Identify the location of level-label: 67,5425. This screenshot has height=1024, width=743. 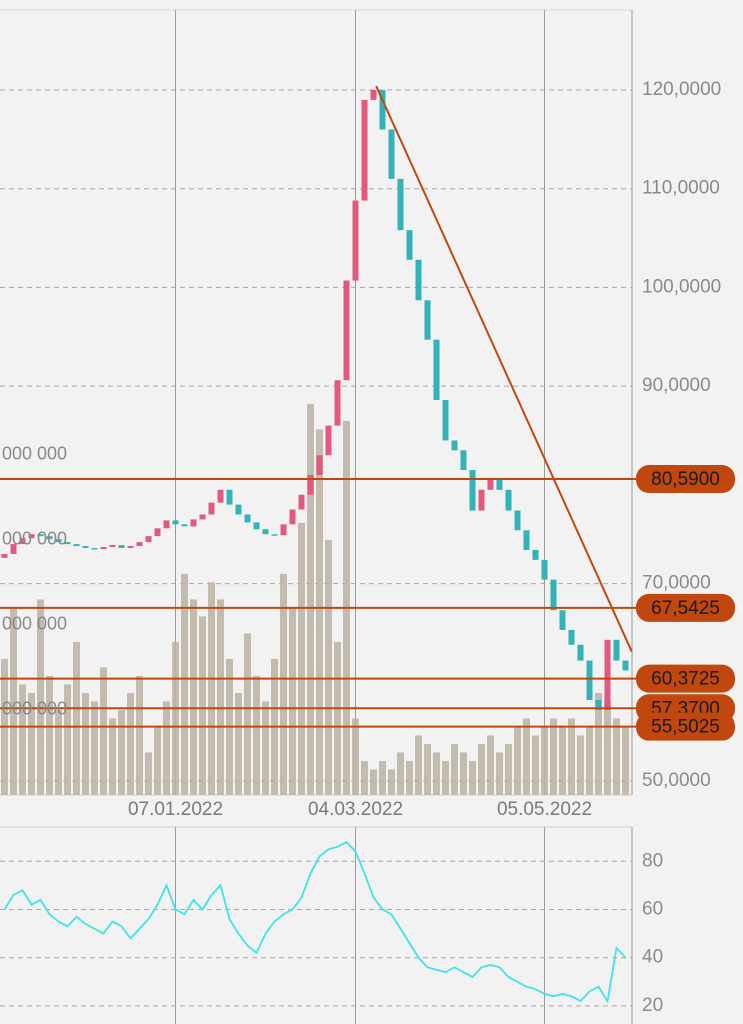
(685, 608).